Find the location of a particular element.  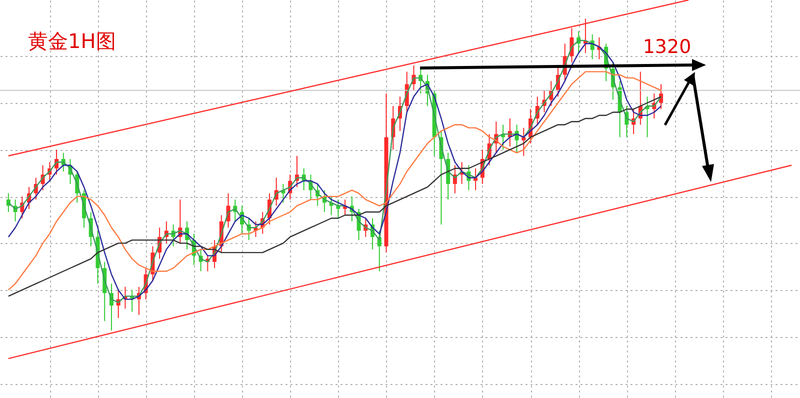

text: 黄金1H图 is located at coordinates (72, 41).